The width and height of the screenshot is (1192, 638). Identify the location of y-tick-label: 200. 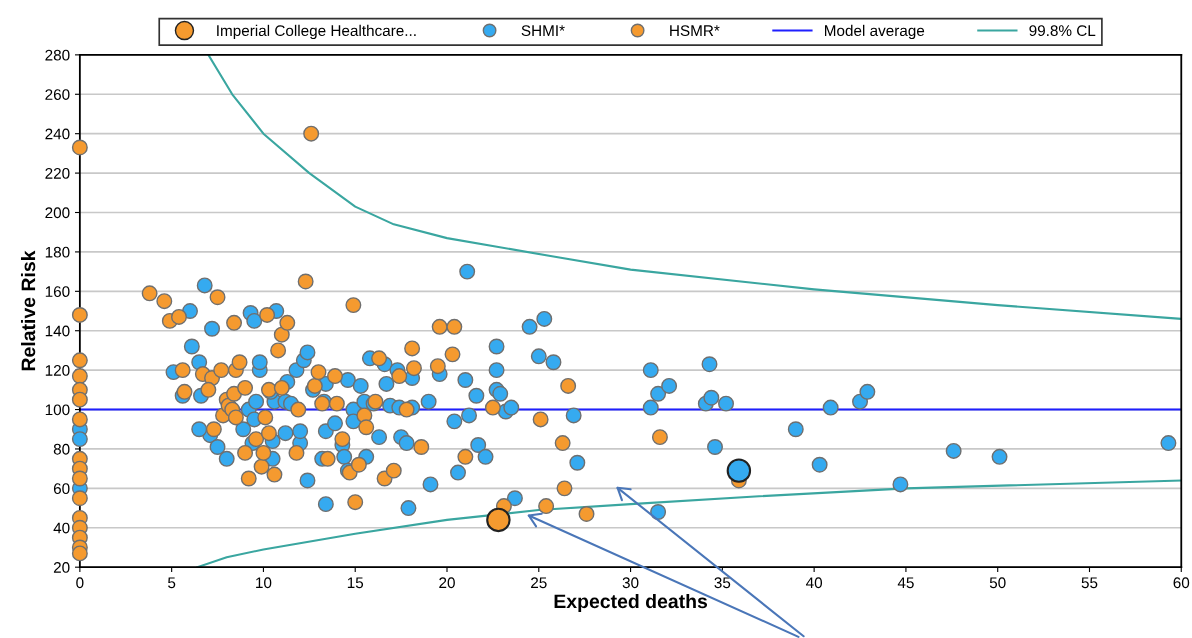
(57, 213).